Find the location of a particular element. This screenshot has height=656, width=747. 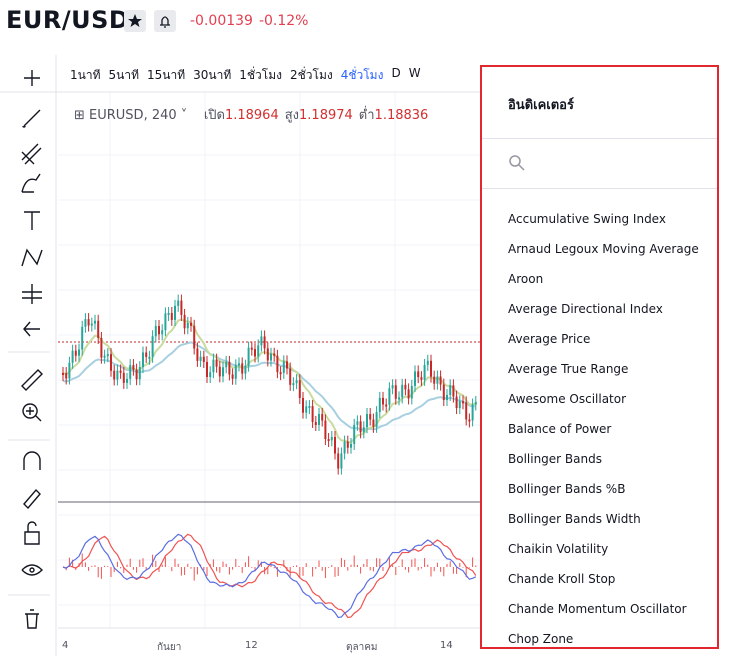

symbol: EUR/USD is located at coordinates (68, 20).